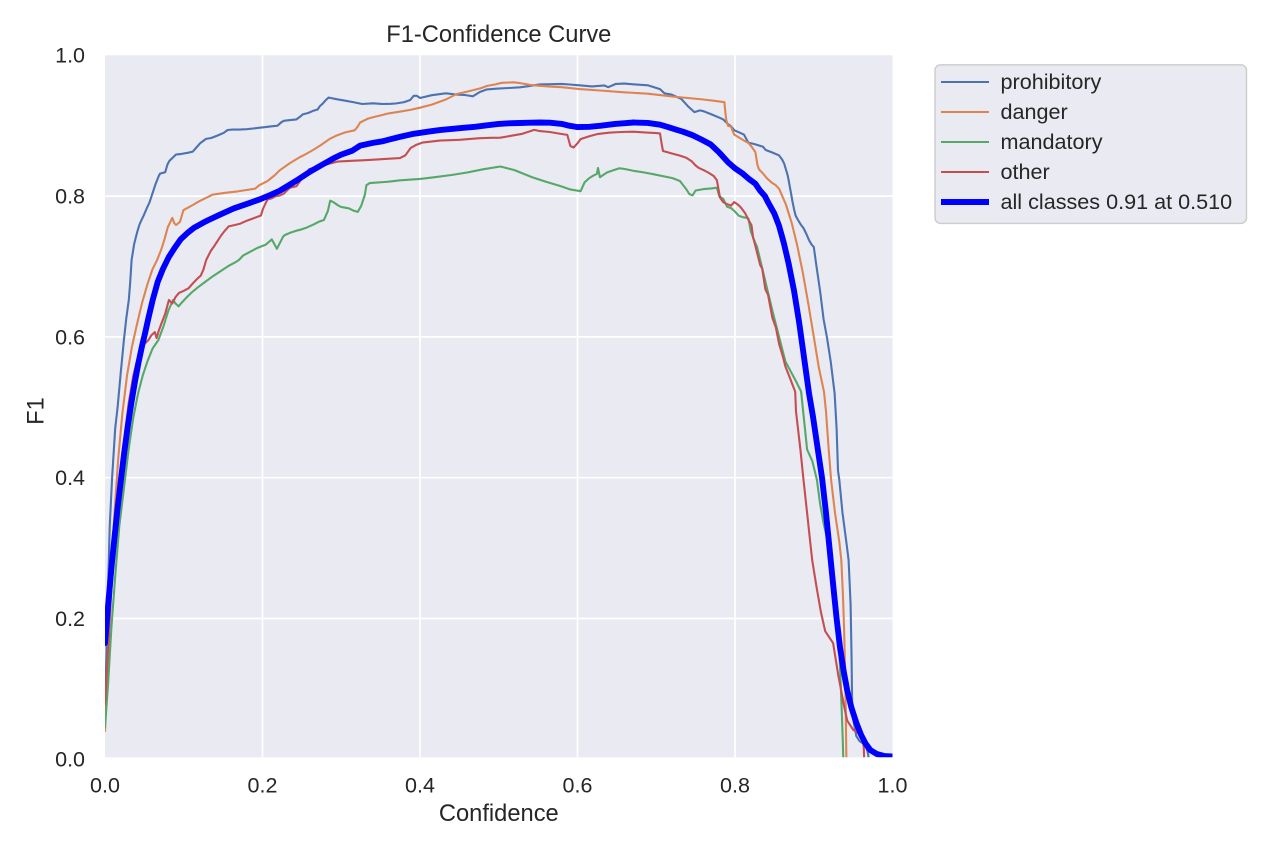 The height and width of the screenshot is (853, 1280). I want to click on svg-text: danger, so click(1034, 111).